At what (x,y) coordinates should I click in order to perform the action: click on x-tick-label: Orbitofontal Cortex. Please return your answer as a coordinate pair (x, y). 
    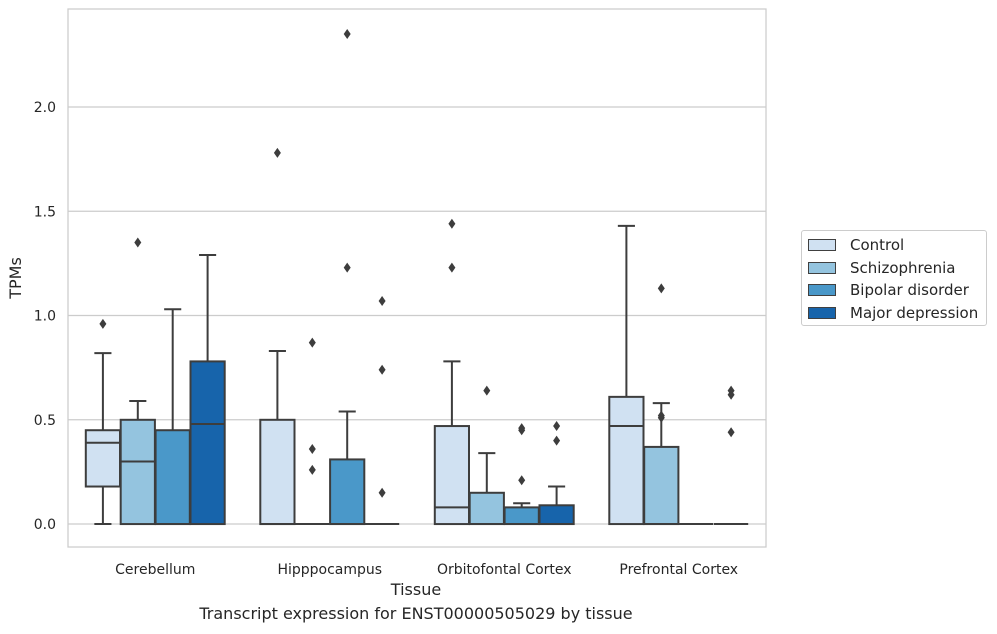
    Looking at the image, I should click on (504, 570).